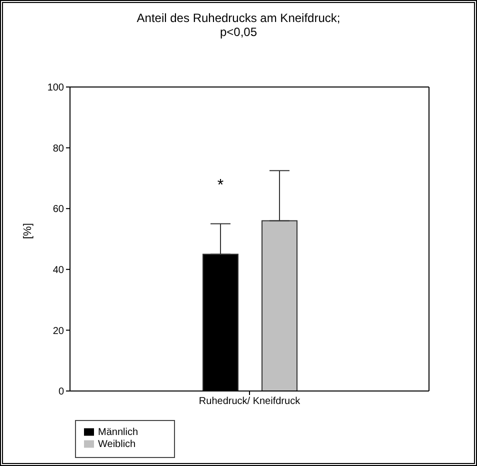 The image size is (477, 466). I want to click on y-tick-label: 60, so click(58, 210).